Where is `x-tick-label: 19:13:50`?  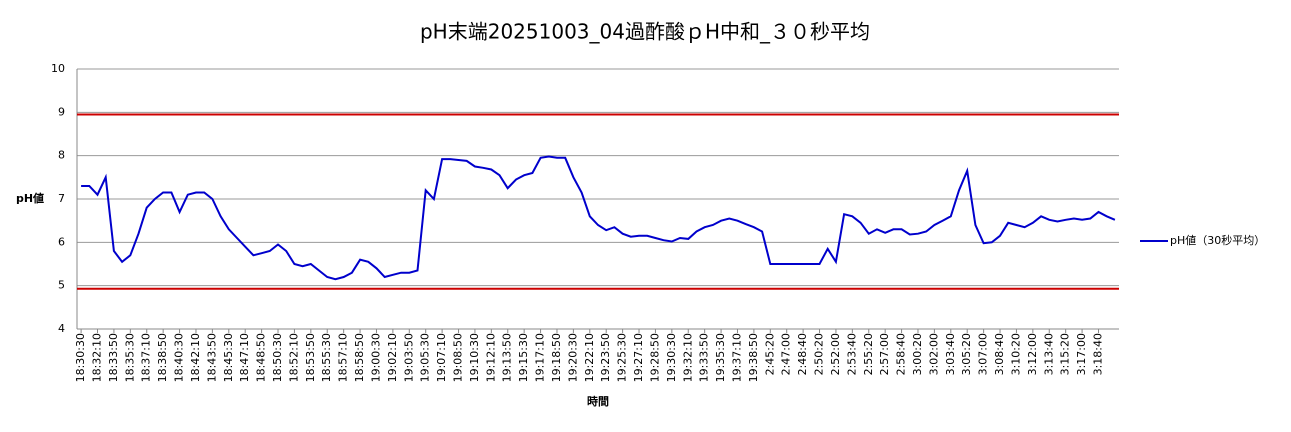 x-tick-label: 19:13:50 is located at coordinates (507, 357).